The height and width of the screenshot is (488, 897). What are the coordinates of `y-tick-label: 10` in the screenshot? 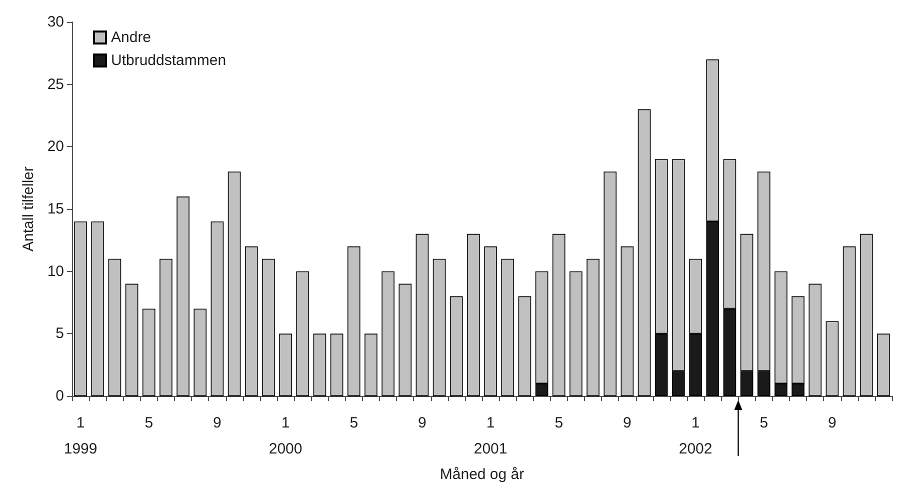 It's located at (55, 271).